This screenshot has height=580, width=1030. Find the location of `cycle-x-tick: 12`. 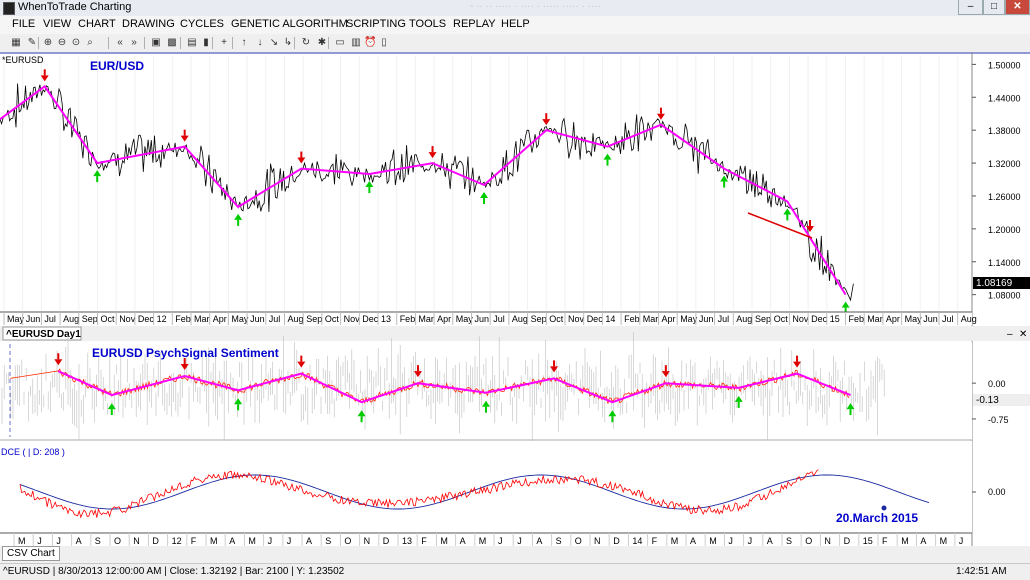

cycle-x-tick: 12 is located at coordinates (177, 541).